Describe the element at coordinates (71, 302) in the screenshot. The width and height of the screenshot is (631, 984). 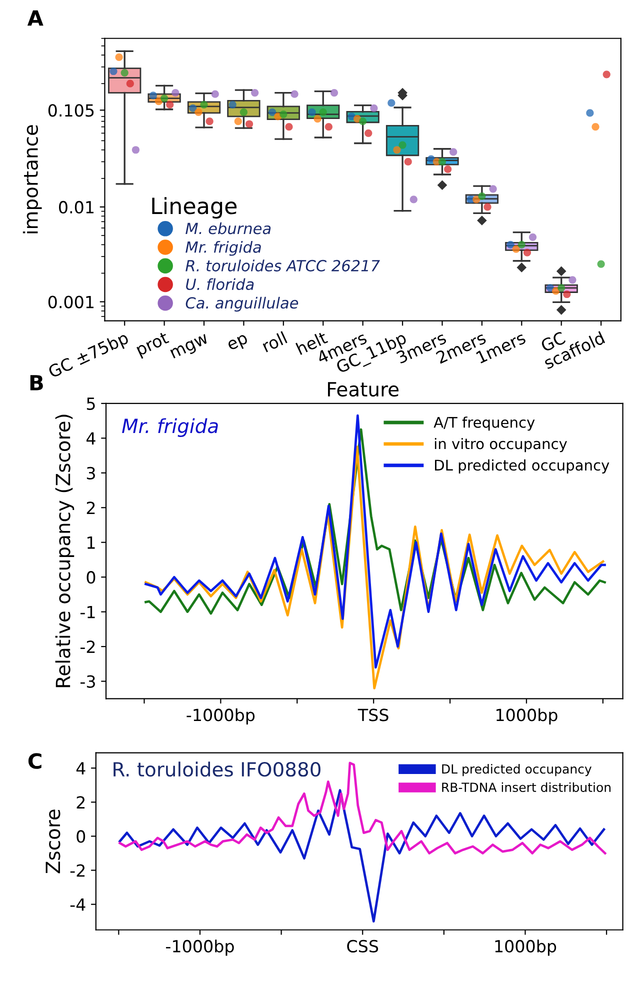
I see `y-tick-label: 0.001` at that location.